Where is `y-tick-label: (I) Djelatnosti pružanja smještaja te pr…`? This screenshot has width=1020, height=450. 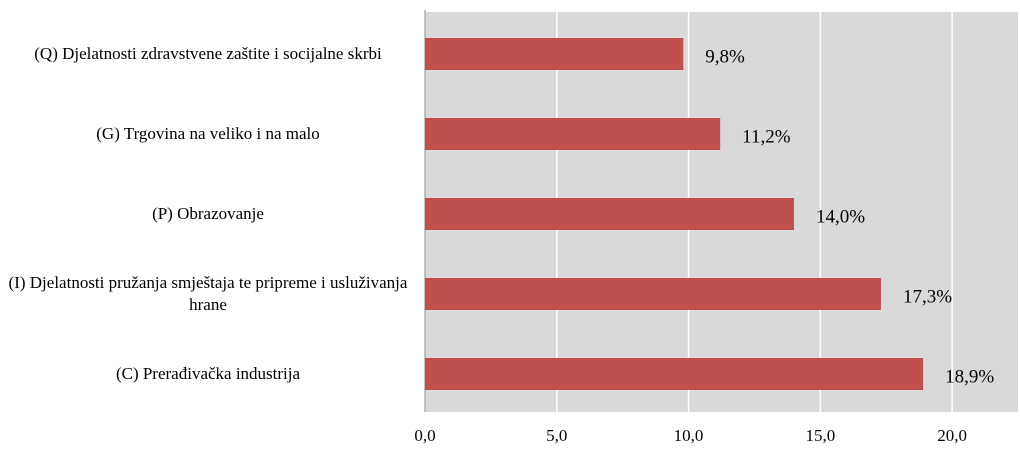 y-tick-label: (I) Djelatnosti pružanja smještaja te pr… is located at coordinates (208, 293).